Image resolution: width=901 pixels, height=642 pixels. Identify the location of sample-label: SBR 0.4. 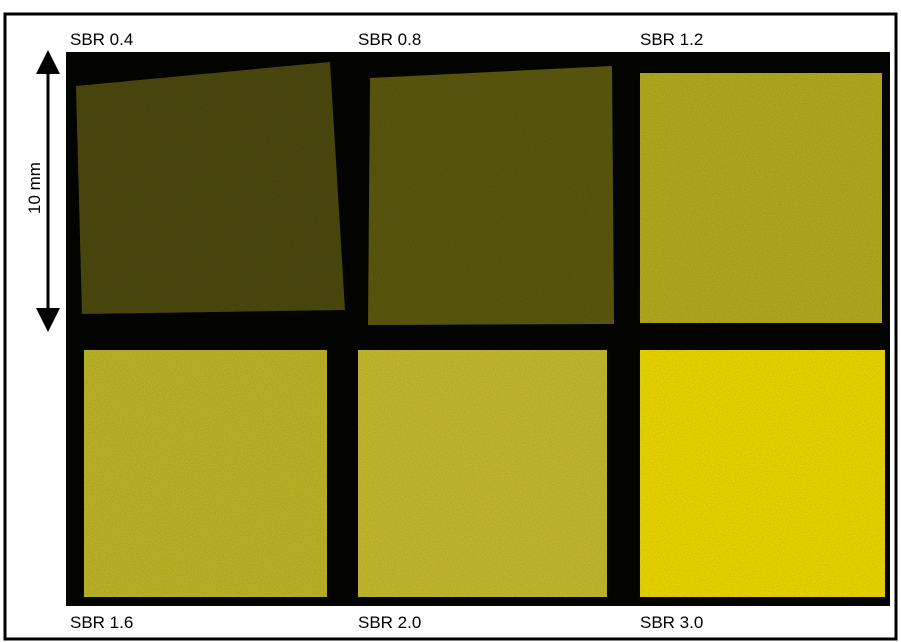
(101, 39).